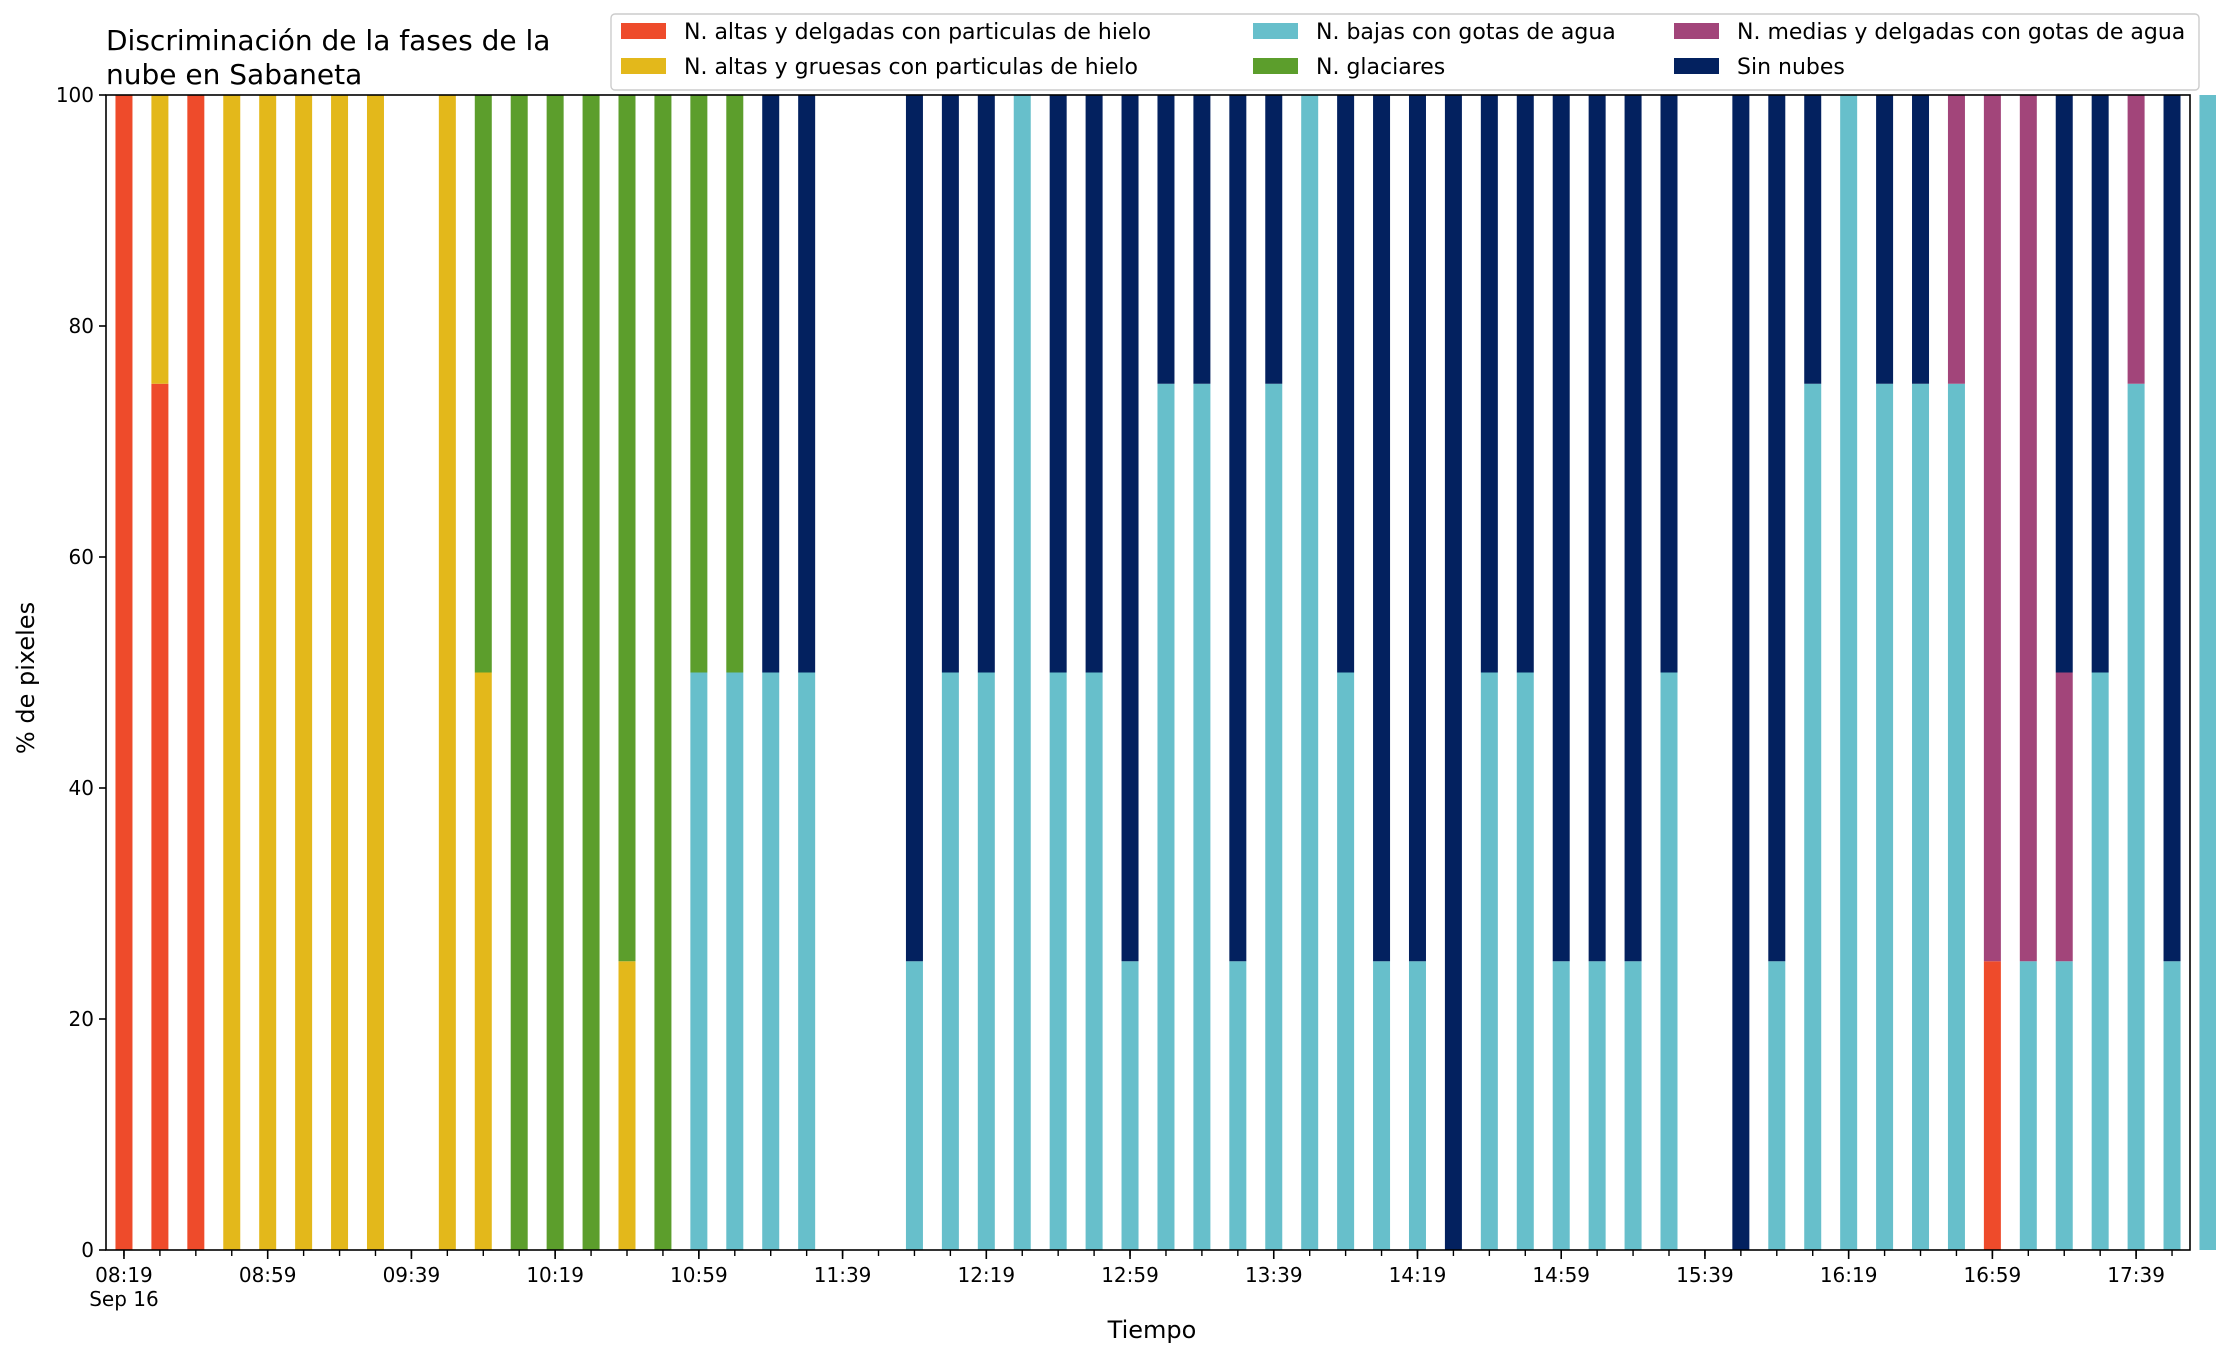 The height and width of the screenshot is (1355, 2216). I want to click on chart-title-line-1: Discriminación de la fases de la, so click(328, 40).